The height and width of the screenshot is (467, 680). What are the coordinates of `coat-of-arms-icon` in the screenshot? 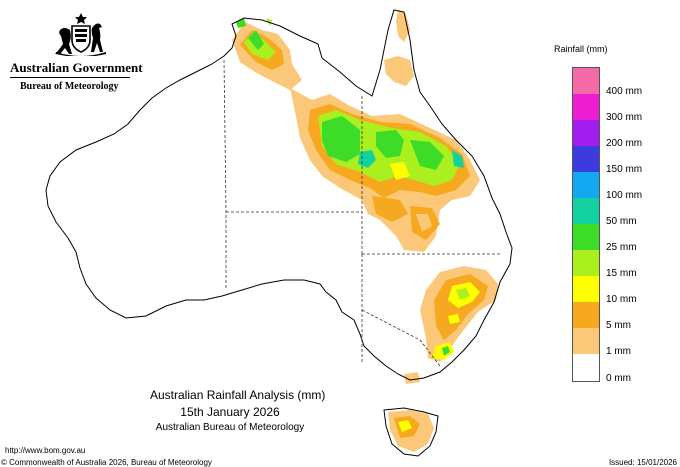 It's located at (80, 34).